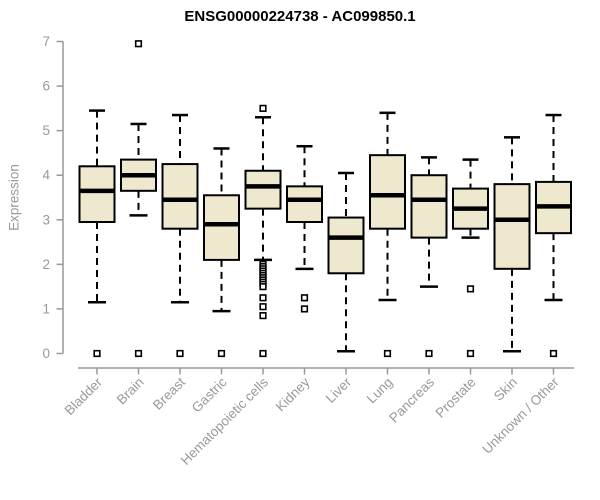  Describe the element at coordinates (46, 86) in the screenshot. I see `y-tick-label: 6` at that location.